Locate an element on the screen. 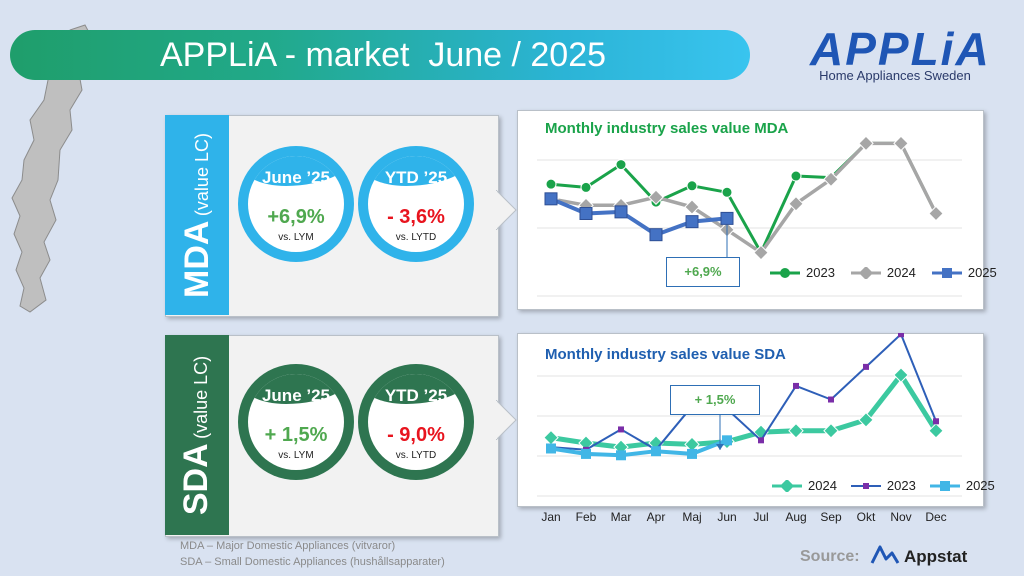 This screenshot has height=576, width=1024. mda-point-2024-Okt is located at coordinates (866, 143).